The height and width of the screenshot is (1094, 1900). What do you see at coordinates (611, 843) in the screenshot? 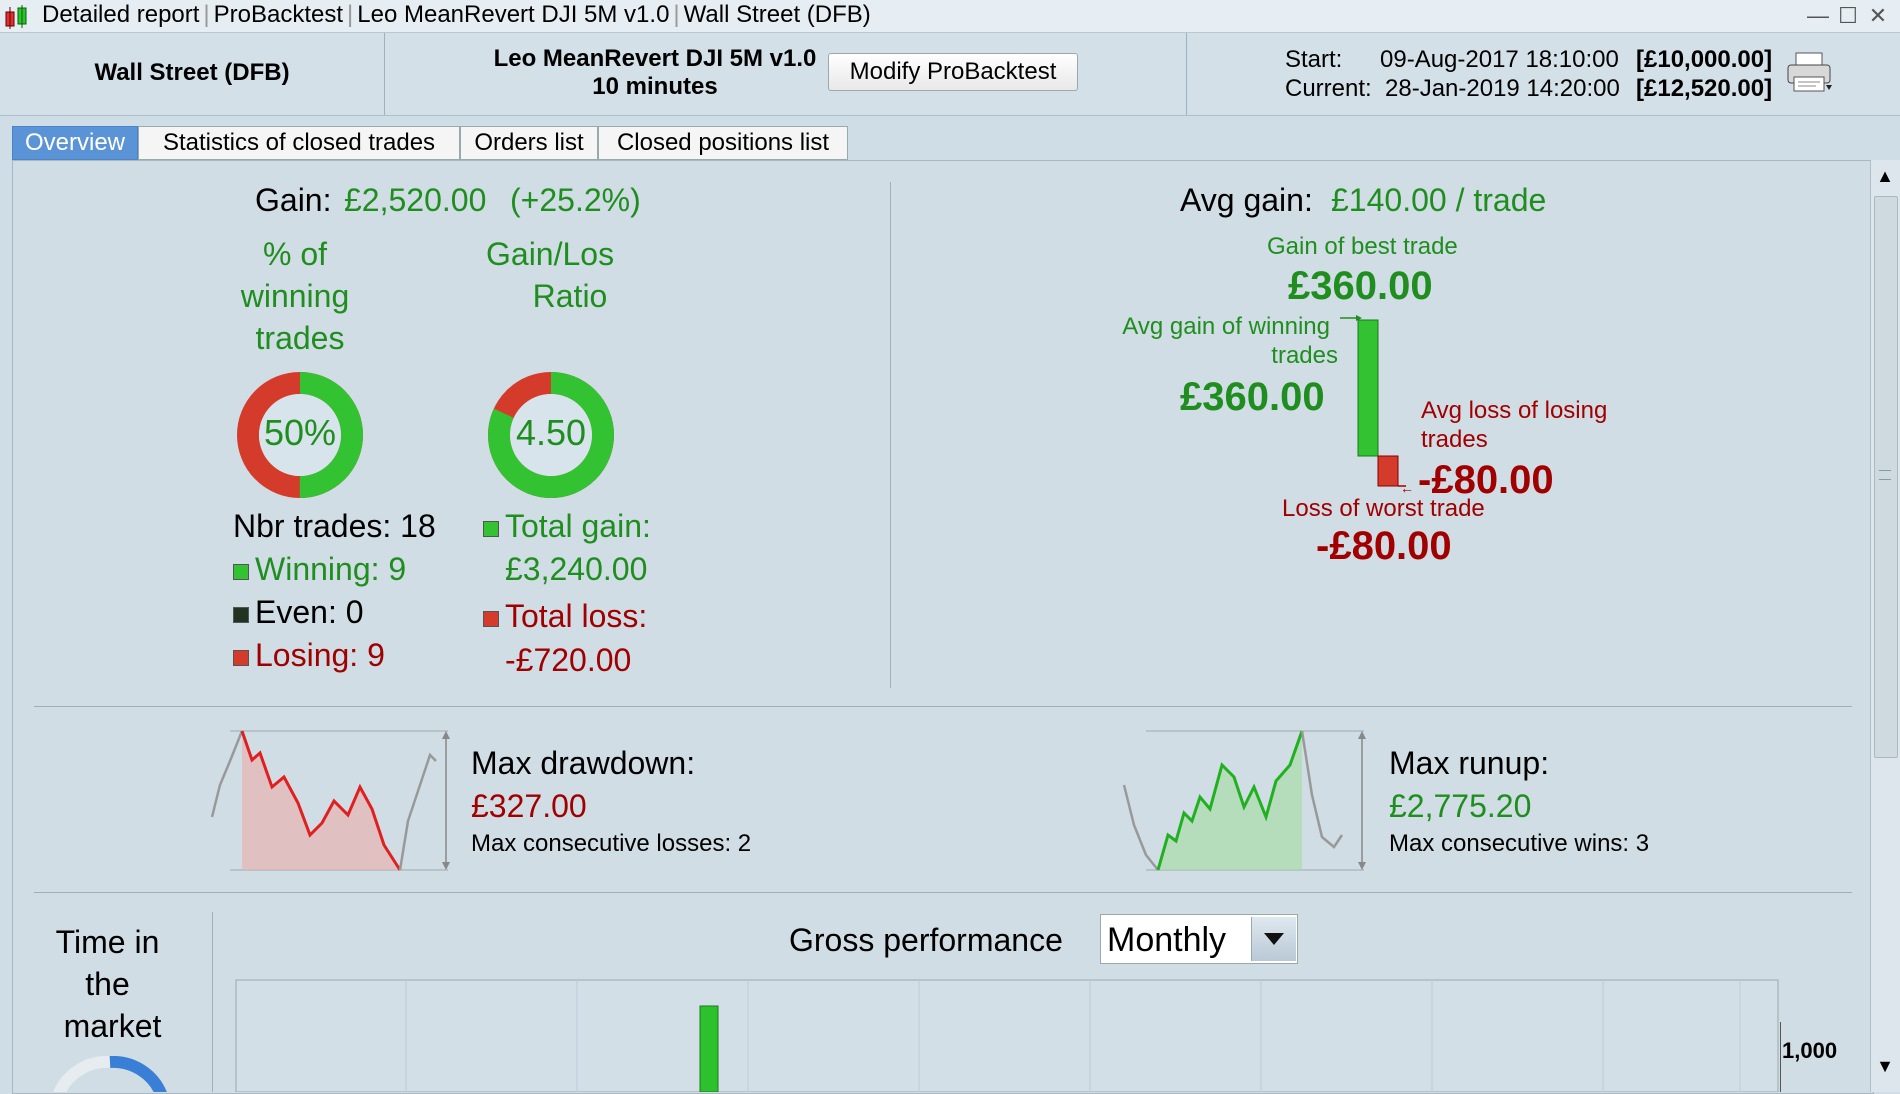
I see `max-consecutive-losses: Max consecutive losses: 2` at bounding box center [611, 843].